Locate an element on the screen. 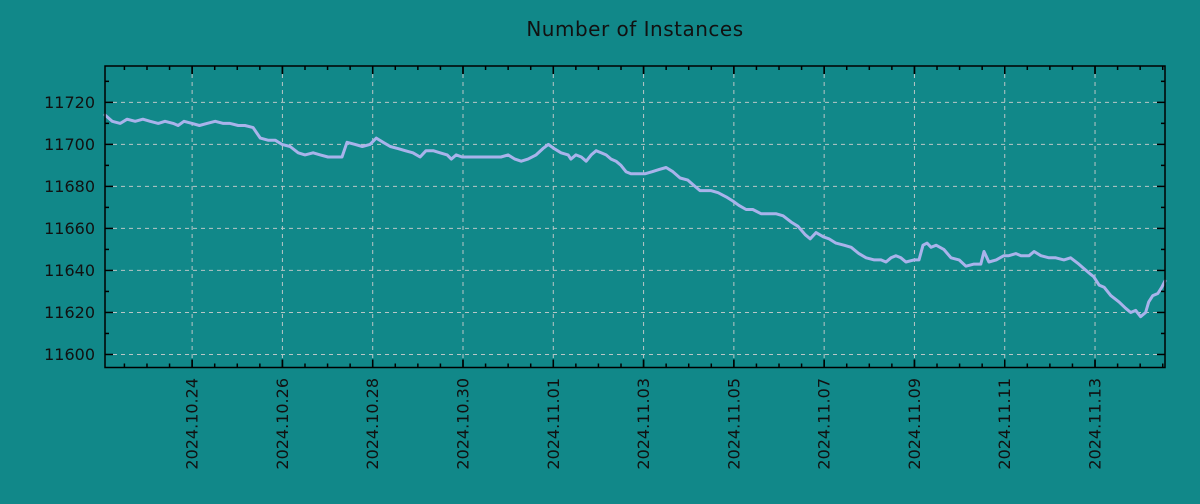 Image resolution: width=1200 pixels, height=504 pixels. y-tick-label: 11640 is located at coordinates (69, 270).